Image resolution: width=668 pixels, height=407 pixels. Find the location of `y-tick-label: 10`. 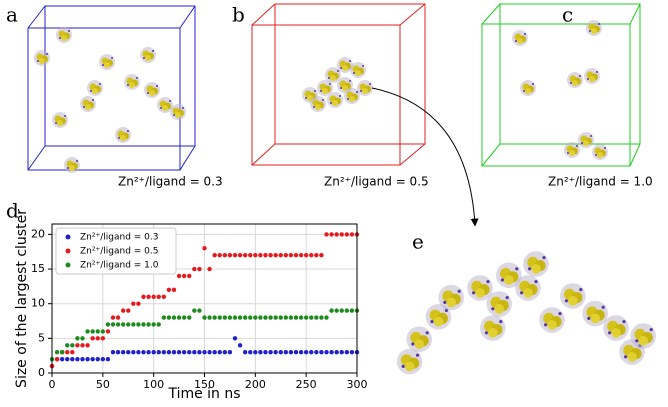

y-tick-label: 10 is located at coordinates (38, 303).